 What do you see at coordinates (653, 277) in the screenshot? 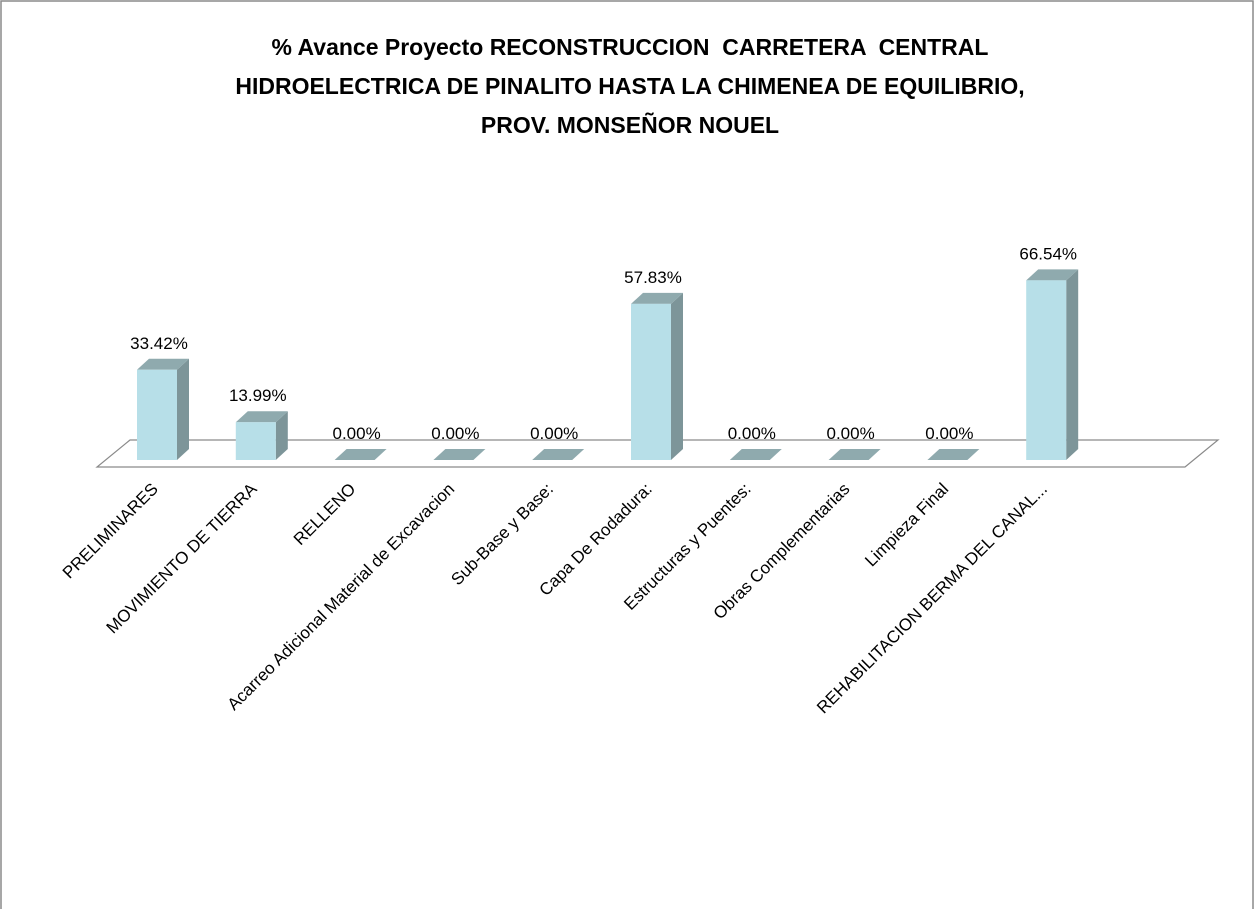
I see `data-label: 57.83%` at bounding box center [653, 277].